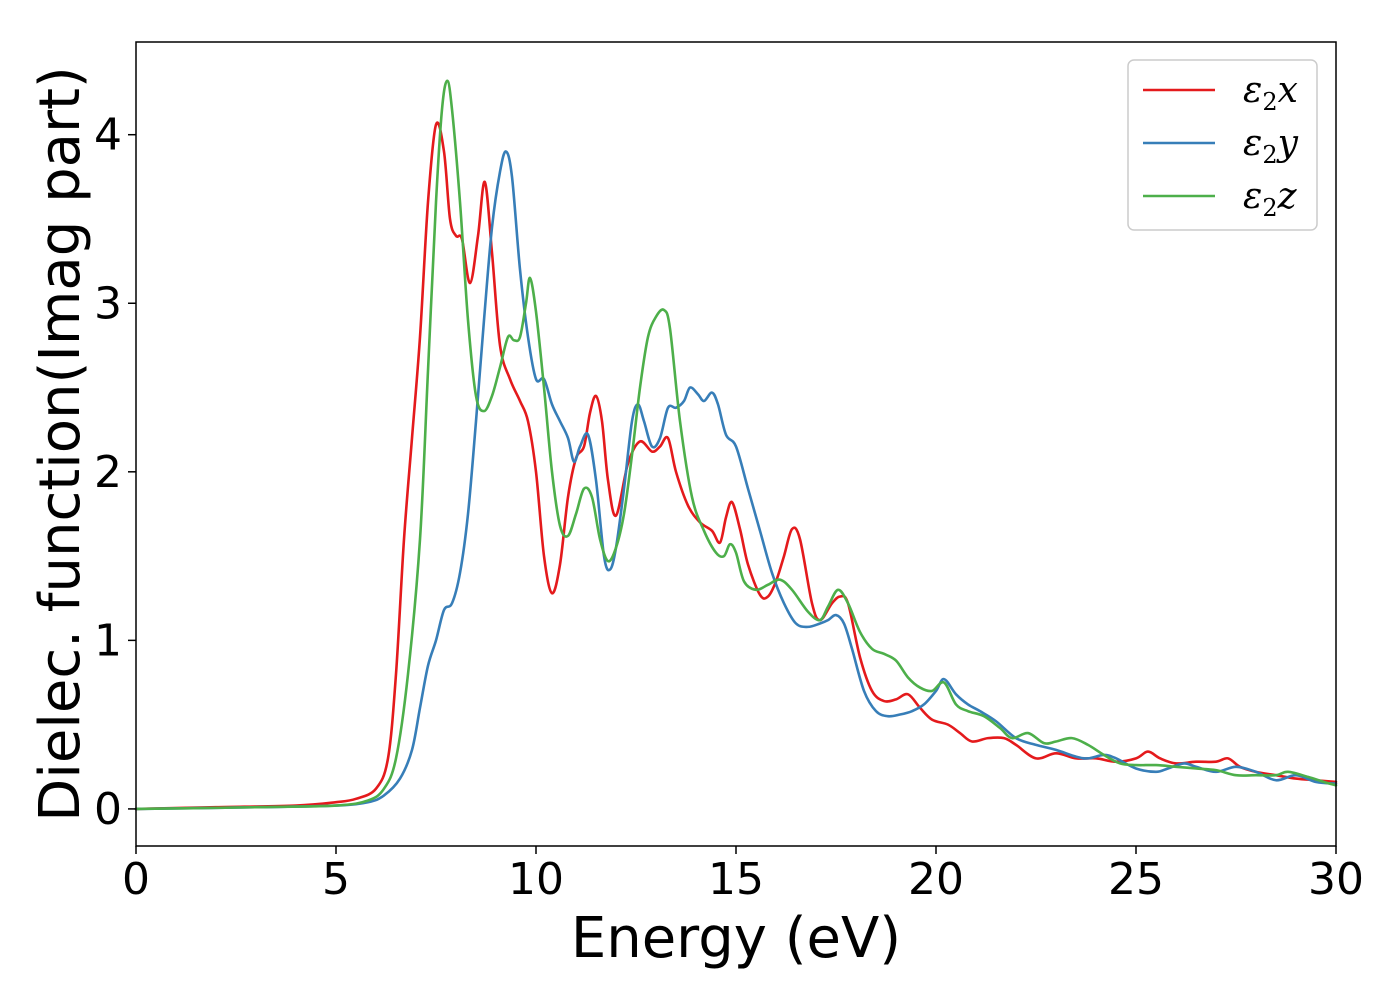  I want to click on x-tick-label: 25, so click(1136, 879).